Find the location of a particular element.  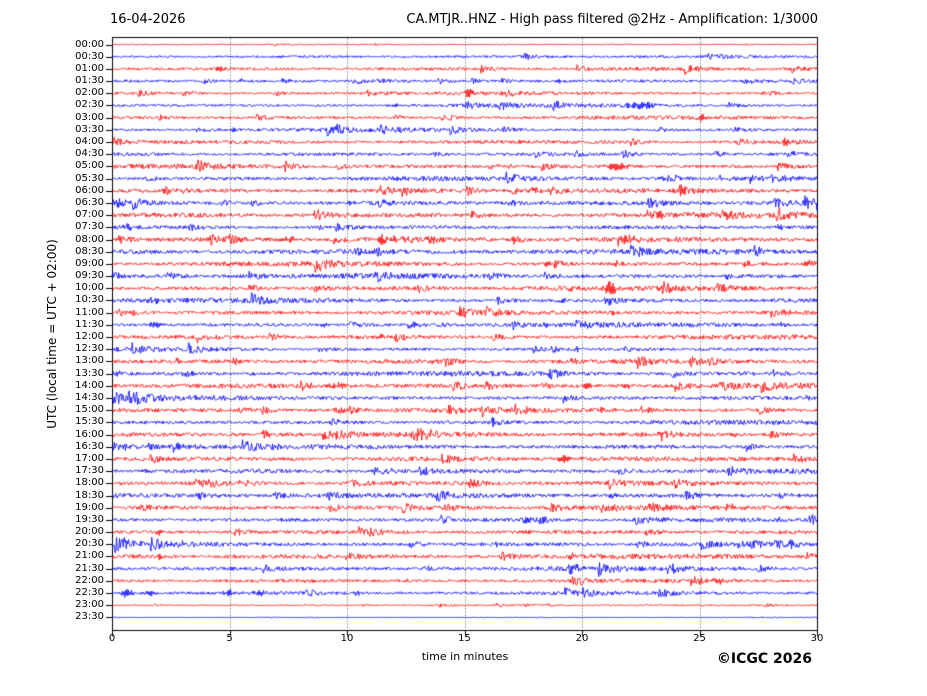

y-tick-label: 19:00 is located at coordinates (89, 507).